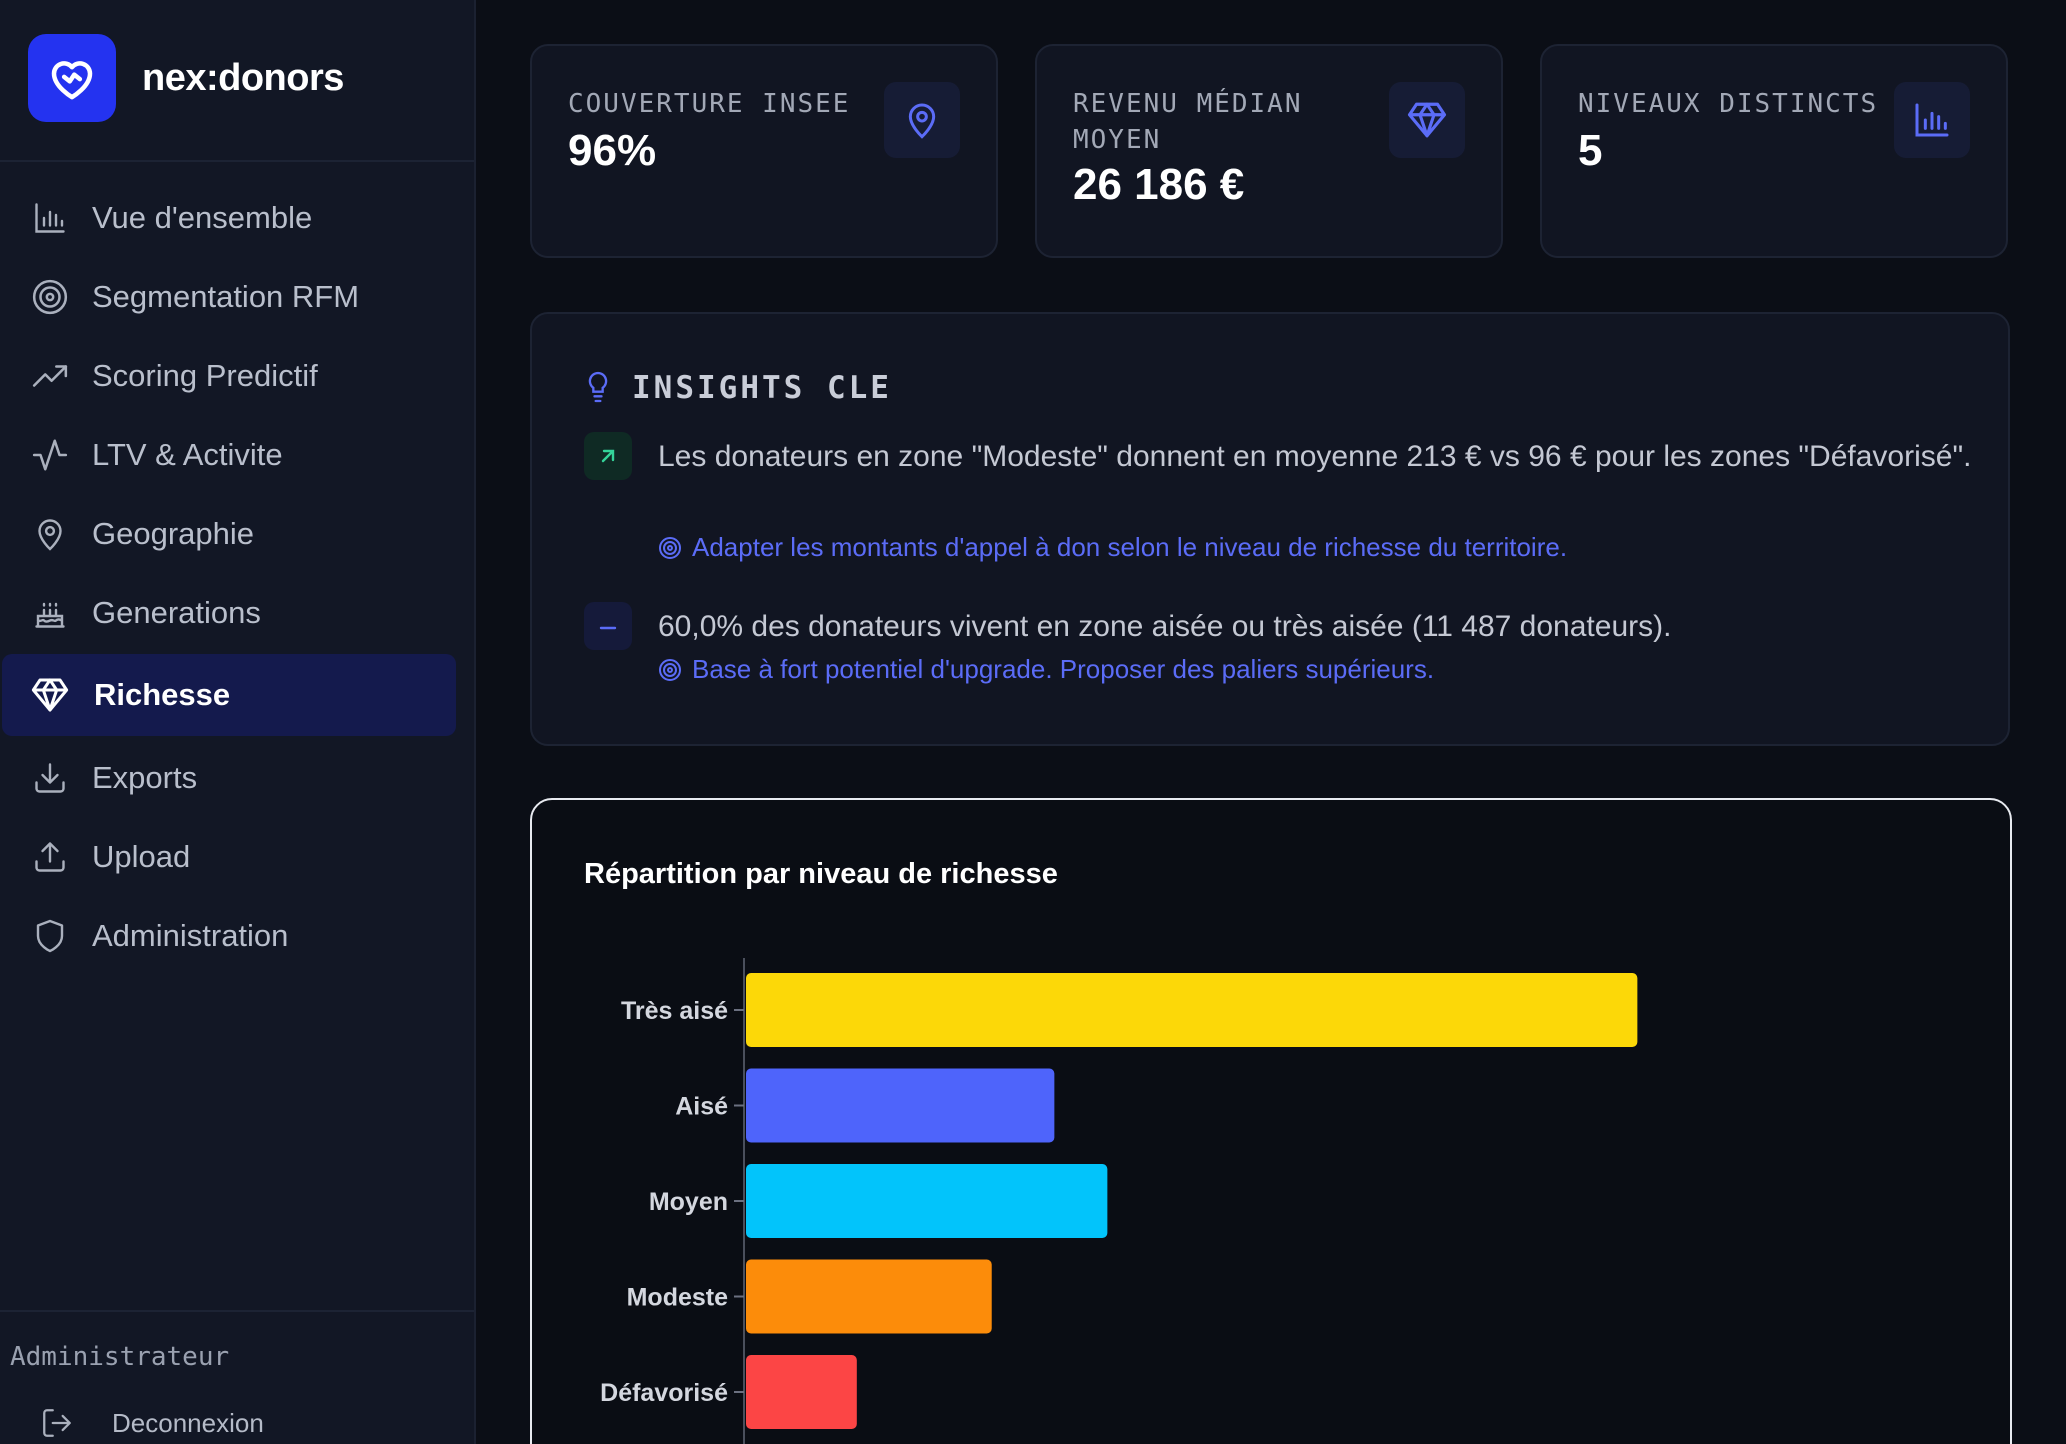 This screenshot has width=2066, height=1444. I want to click on kpi-value: 5, so click(1590, 150).